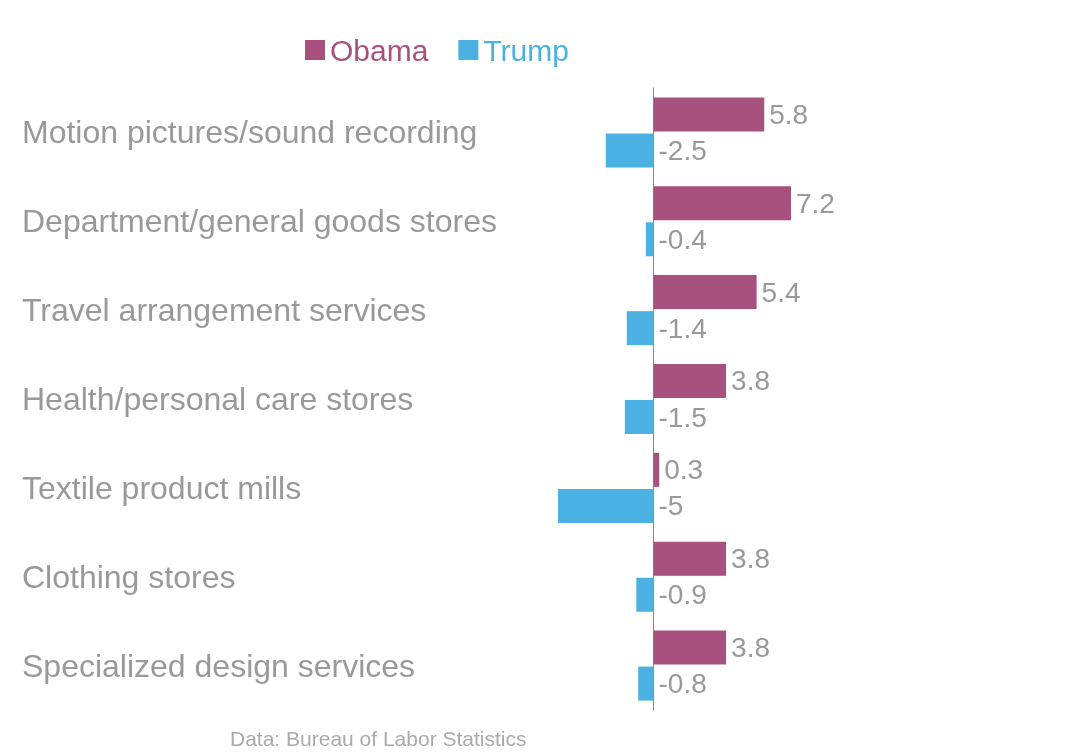 This screenshot has width=1071, height=756. What do you see at coordinates (789, 114) in the screenshot?
I see `data-label: 5.8` at bounding box center [789, 114].